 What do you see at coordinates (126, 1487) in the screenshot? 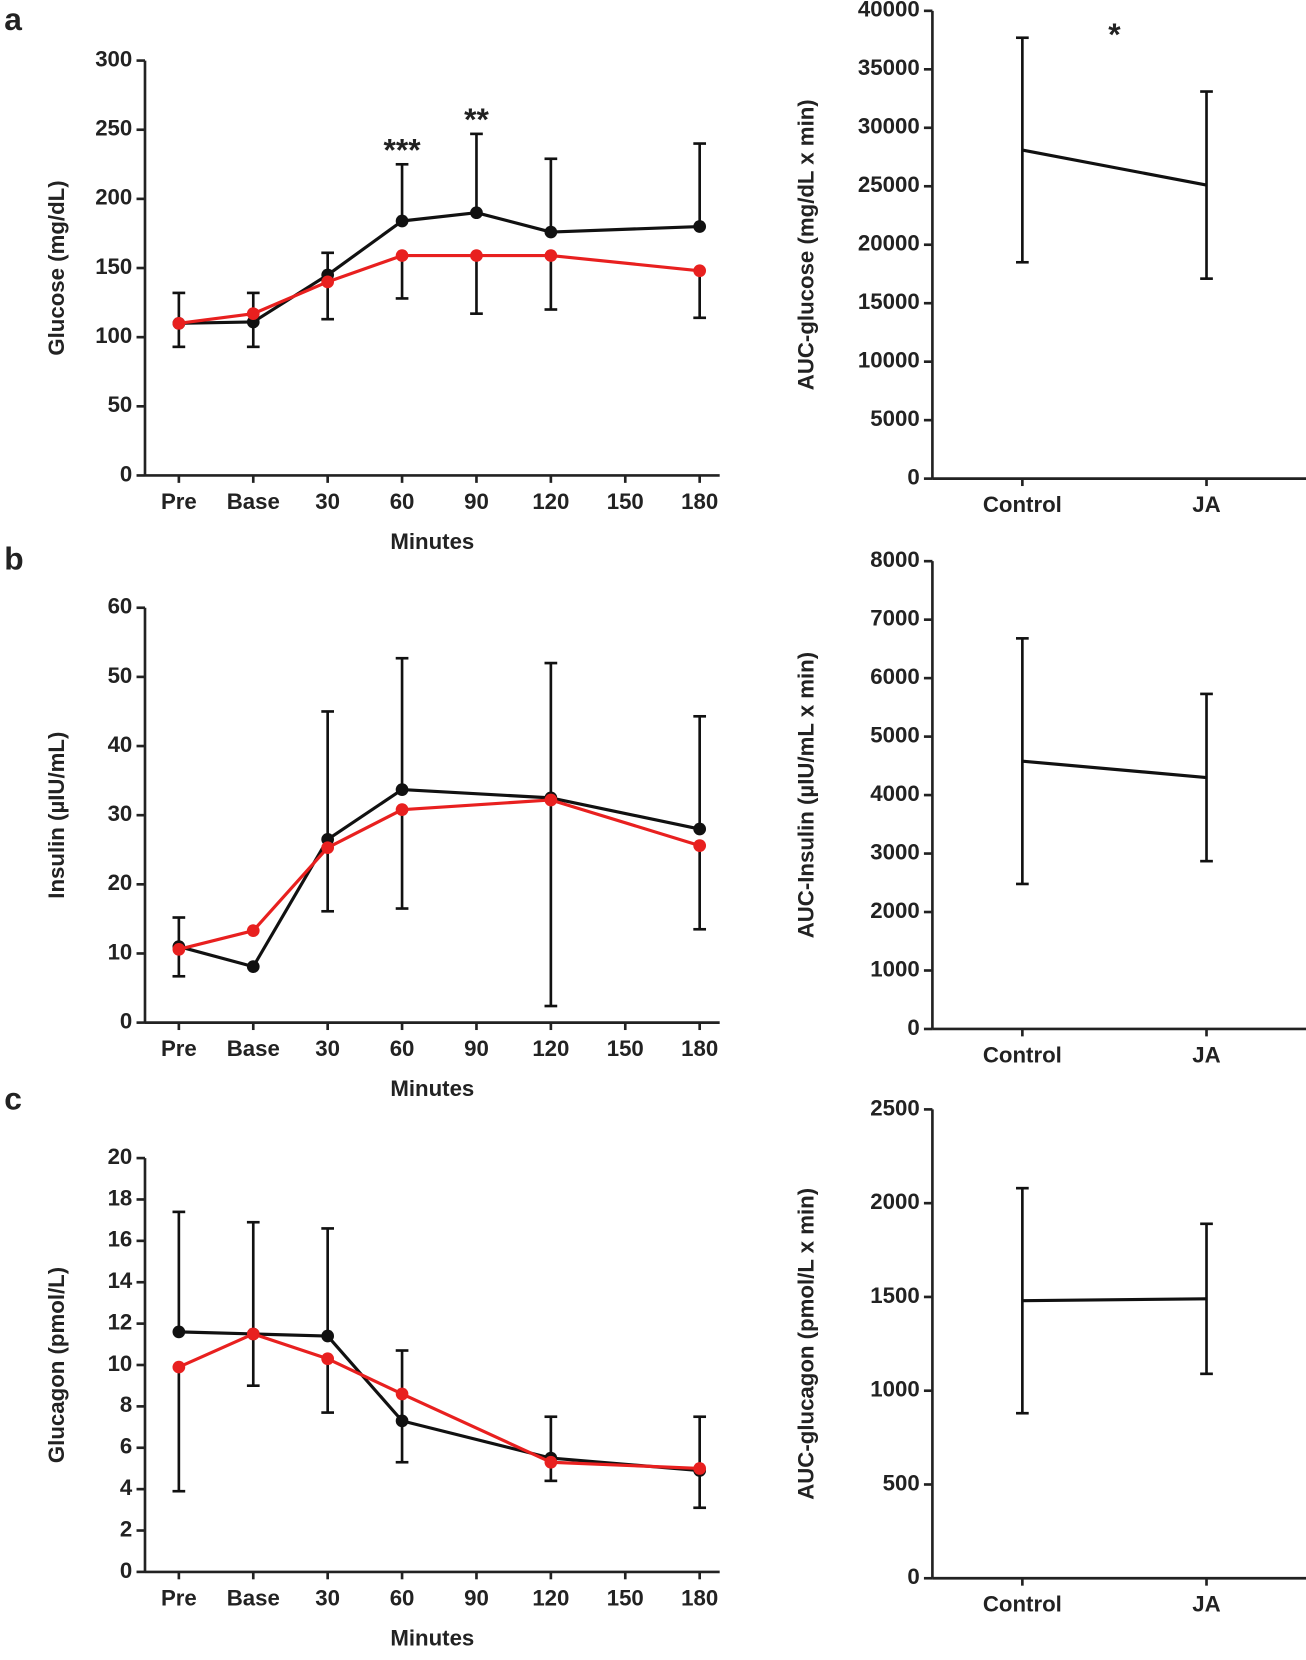
I see `y-tick-label: 4` at bounding box center [126, 1487].